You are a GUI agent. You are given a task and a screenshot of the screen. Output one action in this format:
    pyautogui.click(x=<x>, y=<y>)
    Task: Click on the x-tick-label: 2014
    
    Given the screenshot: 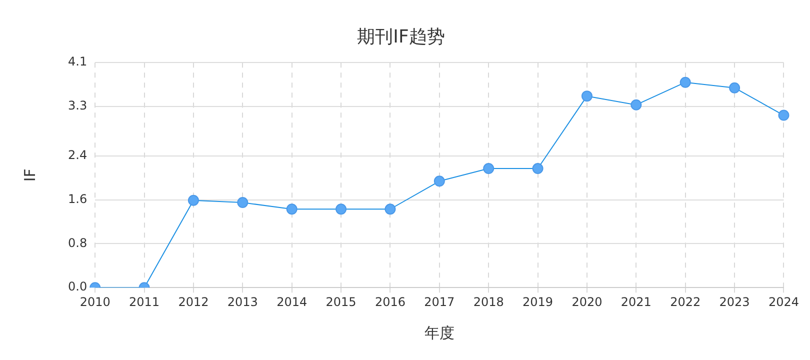 What is the action you would take?
    pyautogui.click(x=292, y=301)
    